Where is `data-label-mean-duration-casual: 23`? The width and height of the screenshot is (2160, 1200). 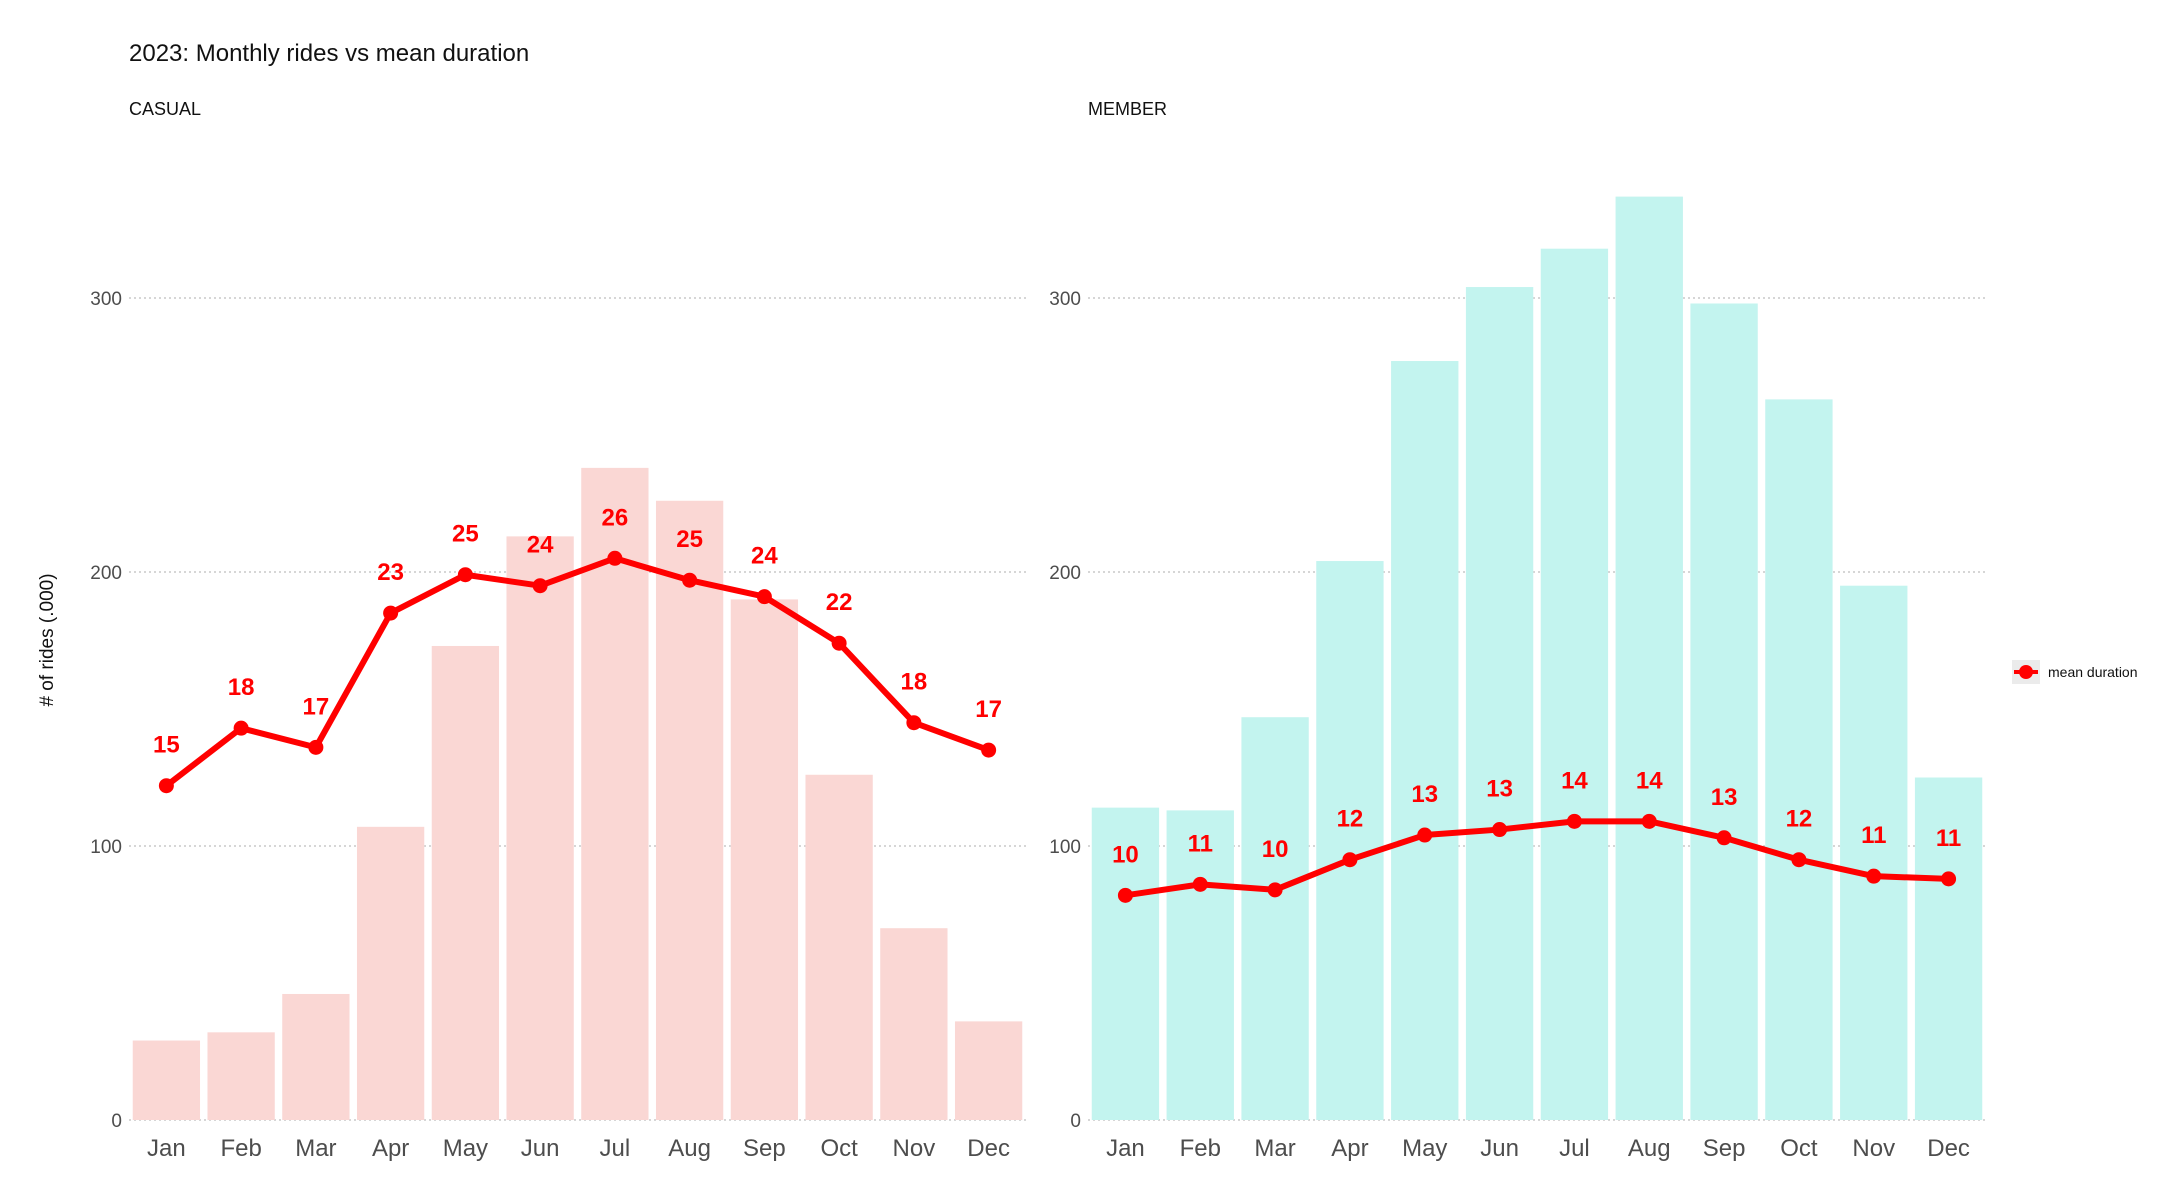
data-label-mean-duration-casual: 23 is located at coordinates (390, 572).